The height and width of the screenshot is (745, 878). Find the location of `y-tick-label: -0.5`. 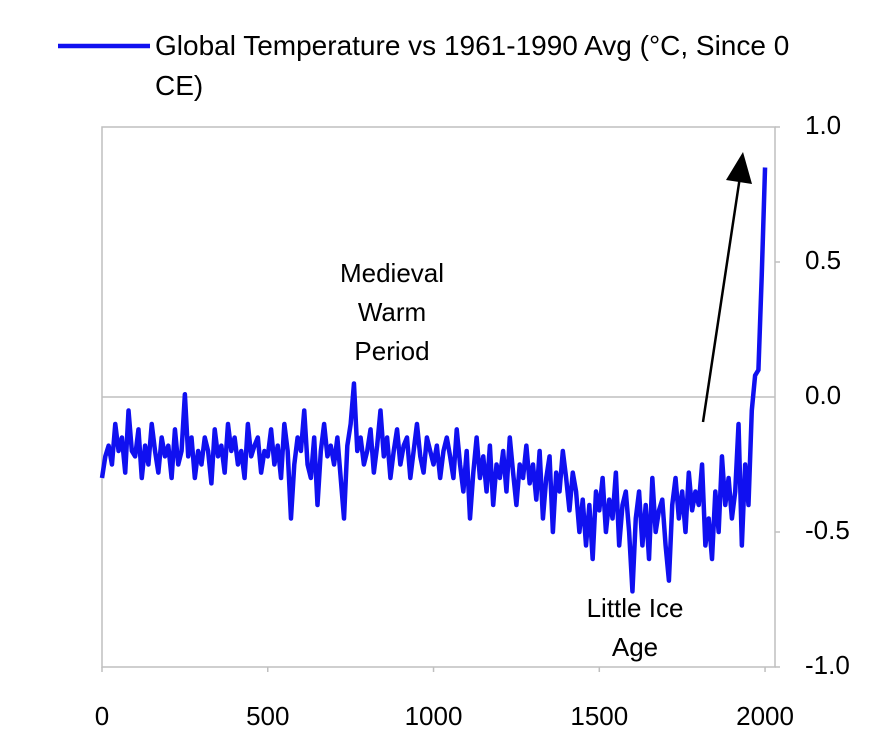

y-tick-label: -0.5 is located at coordinates (827, 530).